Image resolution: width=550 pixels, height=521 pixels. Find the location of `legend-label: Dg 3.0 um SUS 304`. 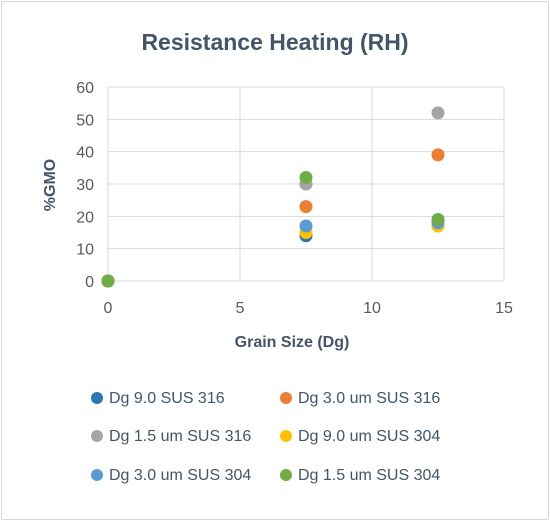

legend-label: Dg 3.0 um SUS 304 is located at coordinates (180, 475).